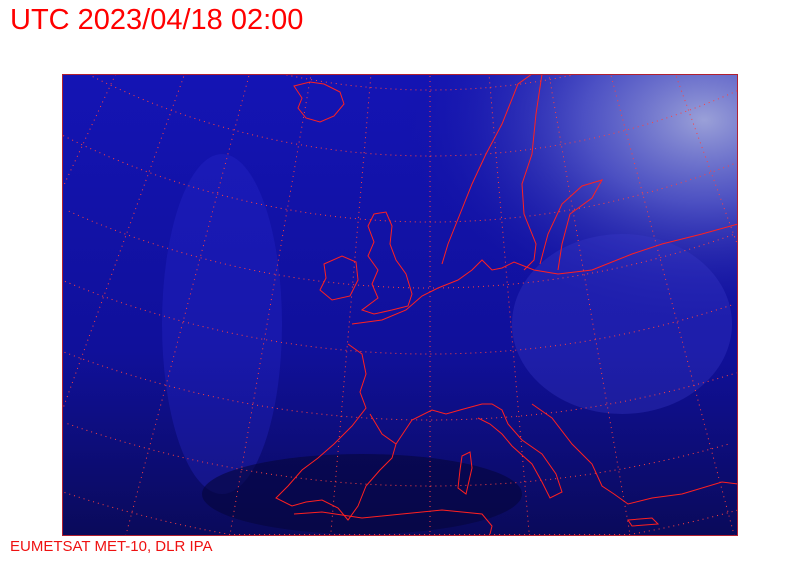  Describe the element at coordinates (393, 522) in the screenshot. I see `coast-africa` at that location.